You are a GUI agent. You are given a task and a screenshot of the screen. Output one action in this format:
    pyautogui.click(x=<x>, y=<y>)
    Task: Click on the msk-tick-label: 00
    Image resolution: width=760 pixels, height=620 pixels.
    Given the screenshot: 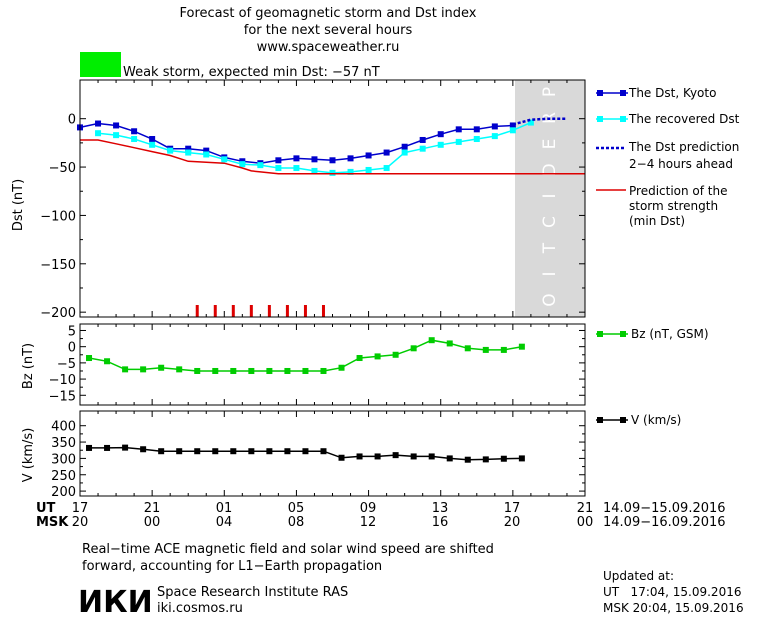 What is the action you would take?
    pyautogui.click(x=152, y=522)
    